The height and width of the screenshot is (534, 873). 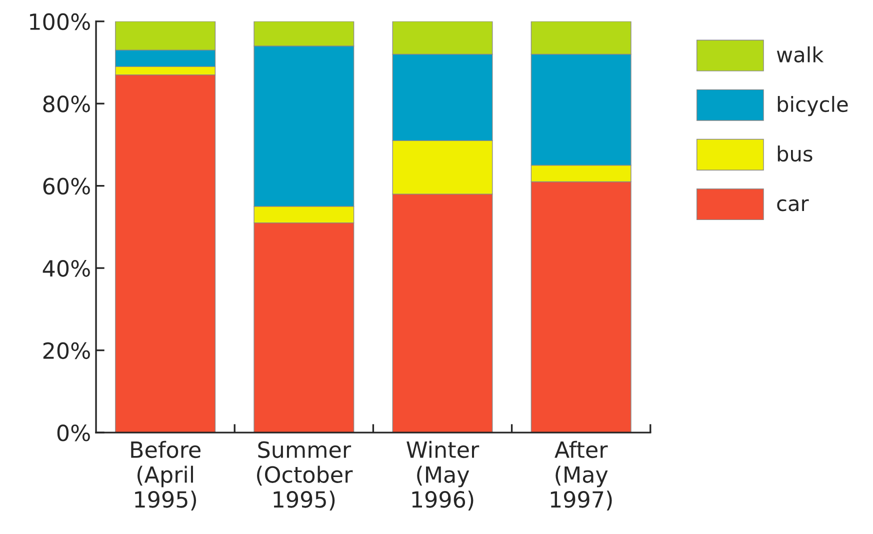 What do you see at coordinates (795, 154) in the screenshot?
I see `legend-label: bus` at bounding box center [795, 154].